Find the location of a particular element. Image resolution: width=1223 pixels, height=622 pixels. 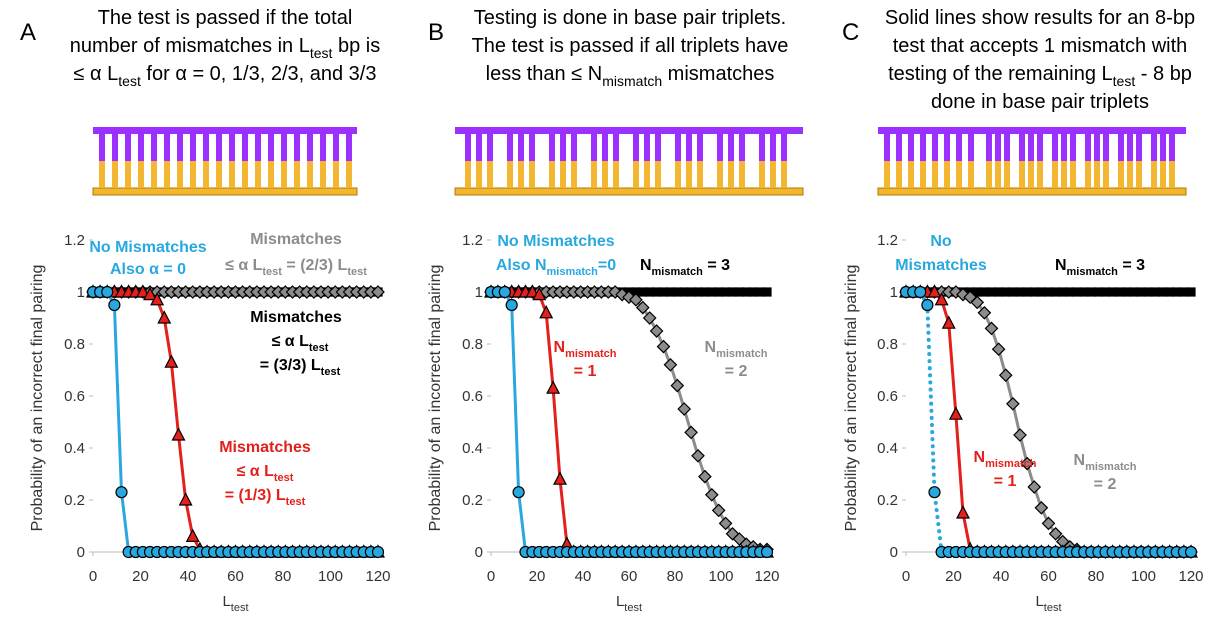

annotation: = 1 is located at coordinates (585, 371).